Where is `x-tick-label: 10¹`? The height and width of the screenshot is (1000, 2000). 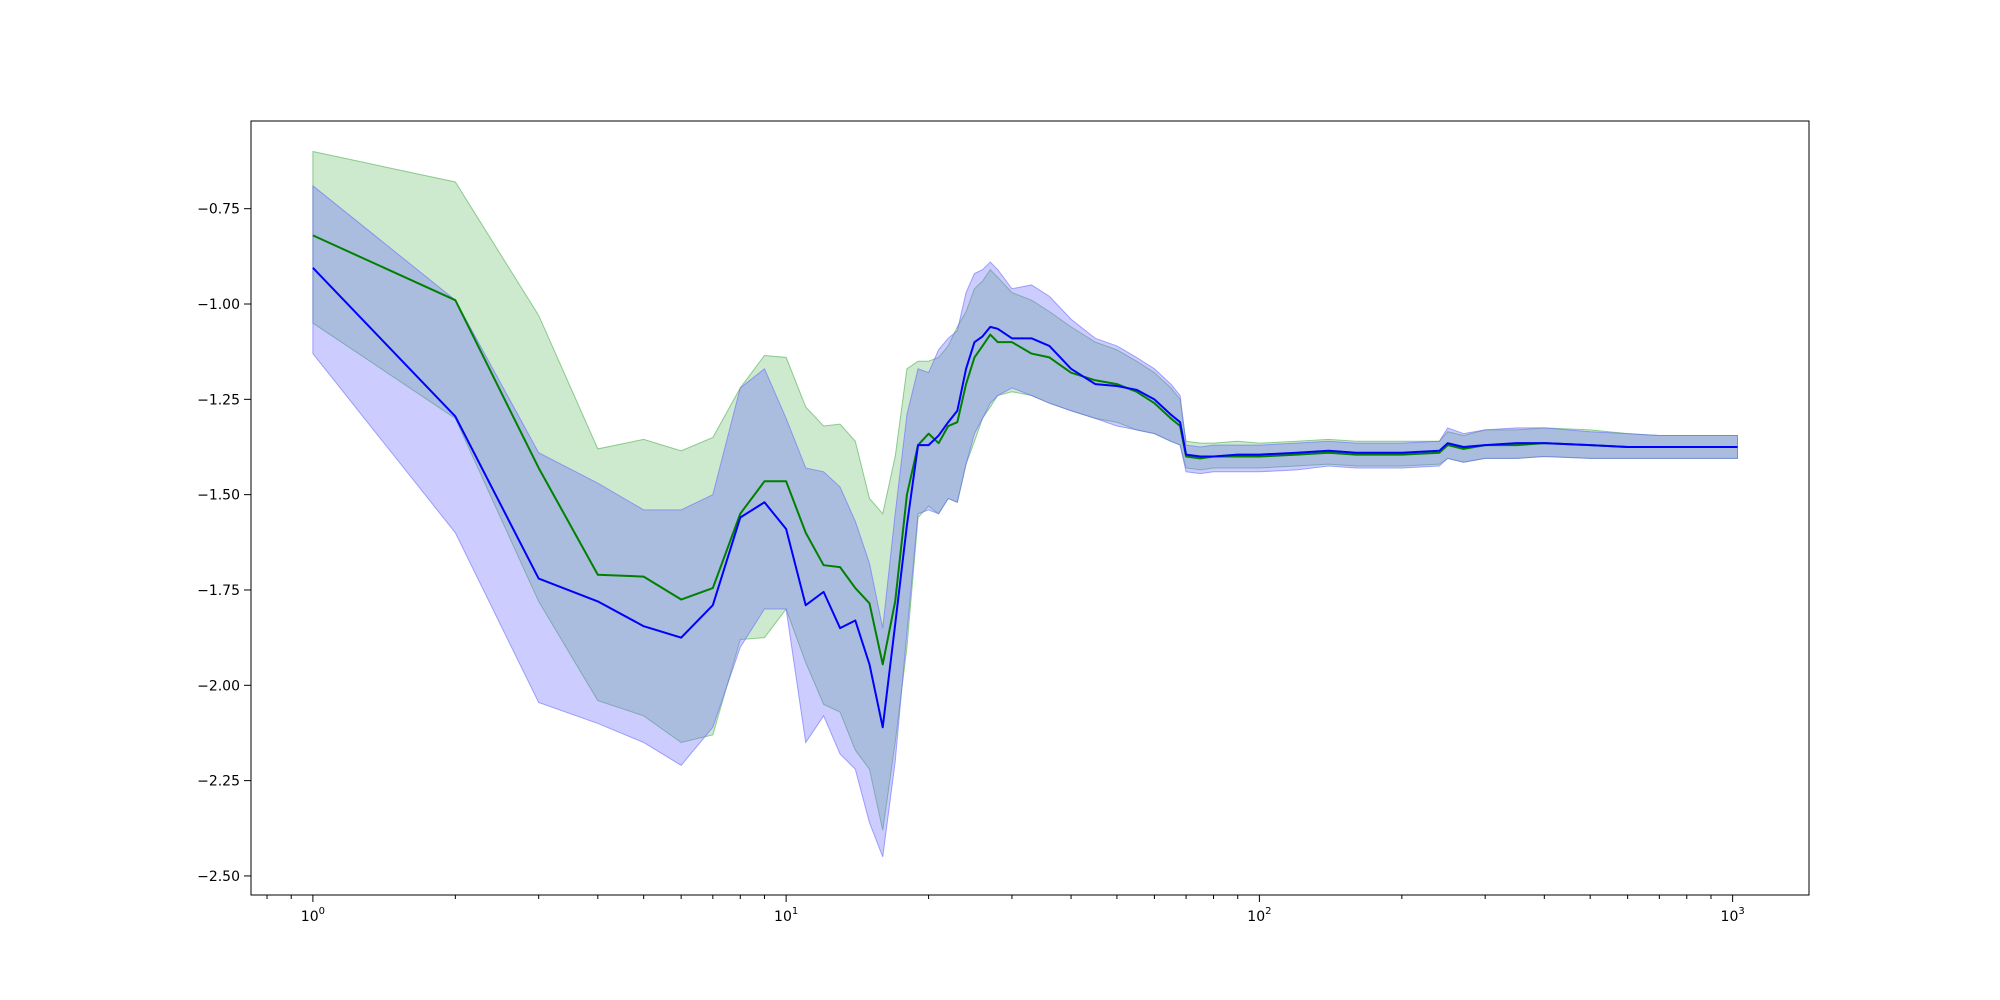
x-tick-label: 10¹ is located at coordinates (786, 915).